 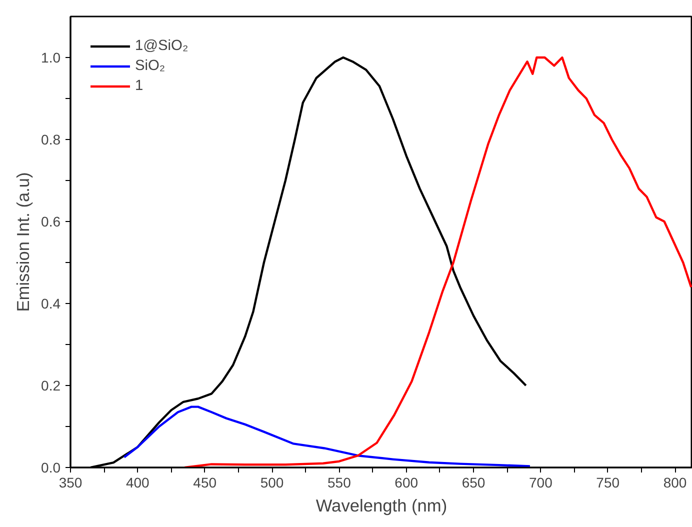 What do you see at coordinates (51, 222) in the screenshot?
I see `y-tick-label: 0.6` at bounding box center [51, 222].